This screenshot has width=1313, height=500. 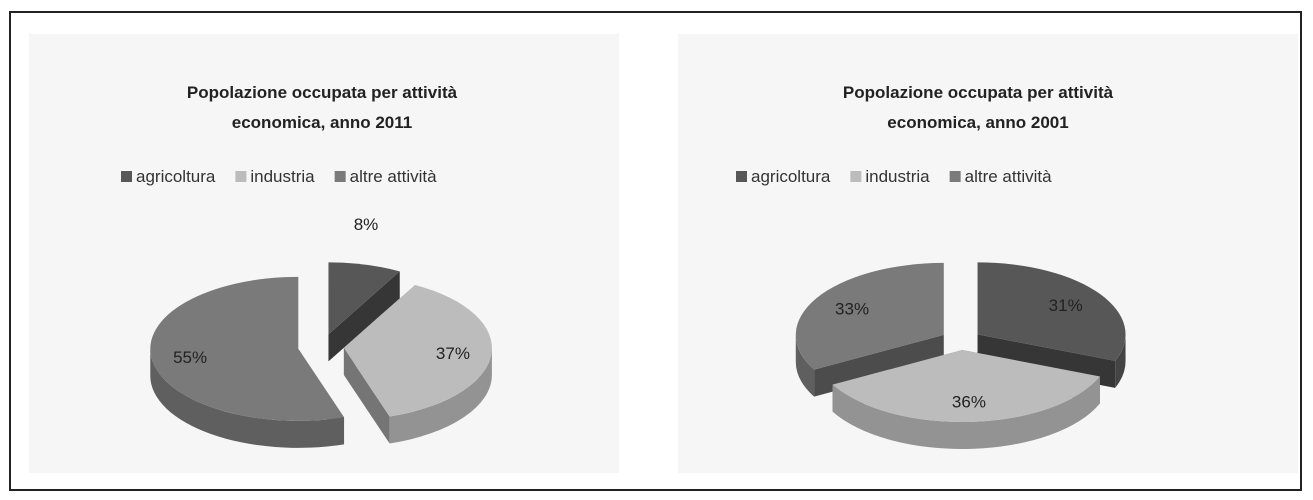 What do you see at coordinates (340, 176) in the screenshot?
I see `legend-swatch-altre-attivita-2011` at bounding box center [340, 176].